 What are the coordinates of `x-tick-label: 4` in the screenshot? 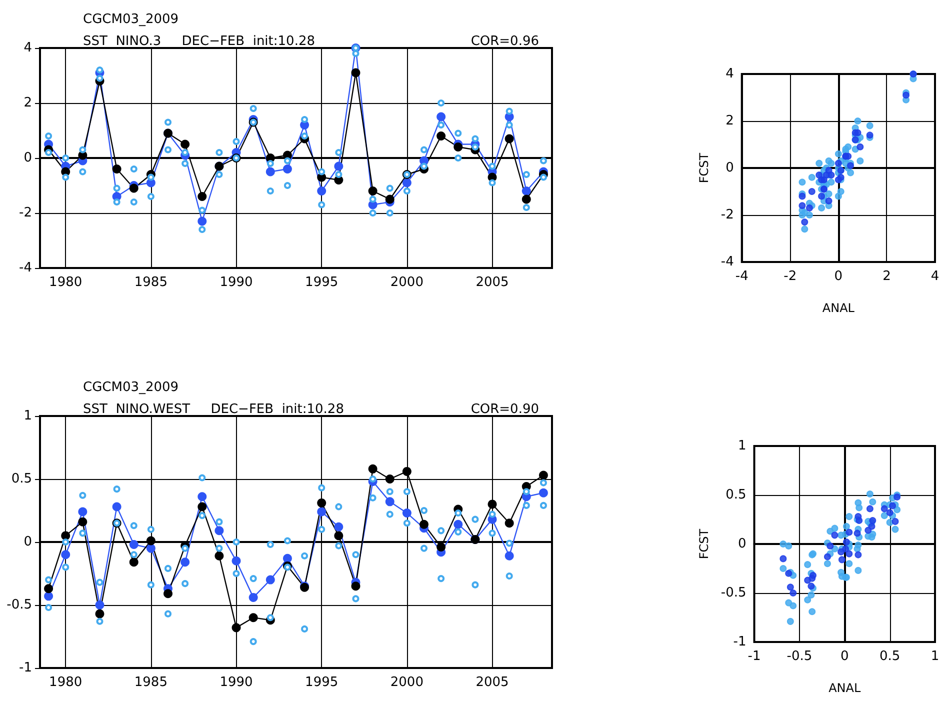 It's located at (935, 276).